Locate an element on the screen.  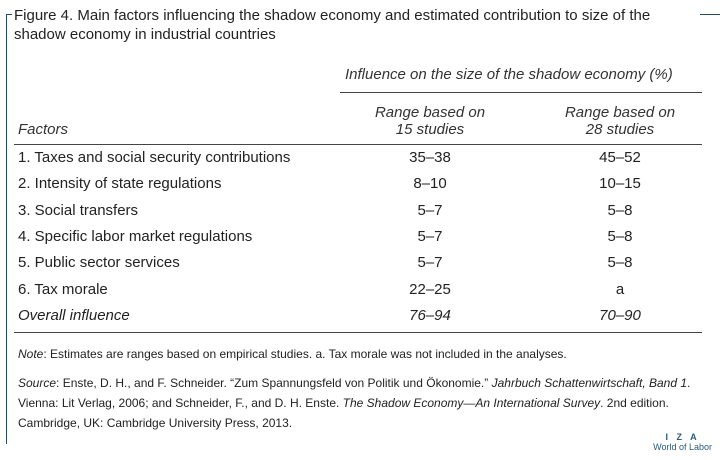
range-cell: 10–15 is located at coordinates (620, 184).